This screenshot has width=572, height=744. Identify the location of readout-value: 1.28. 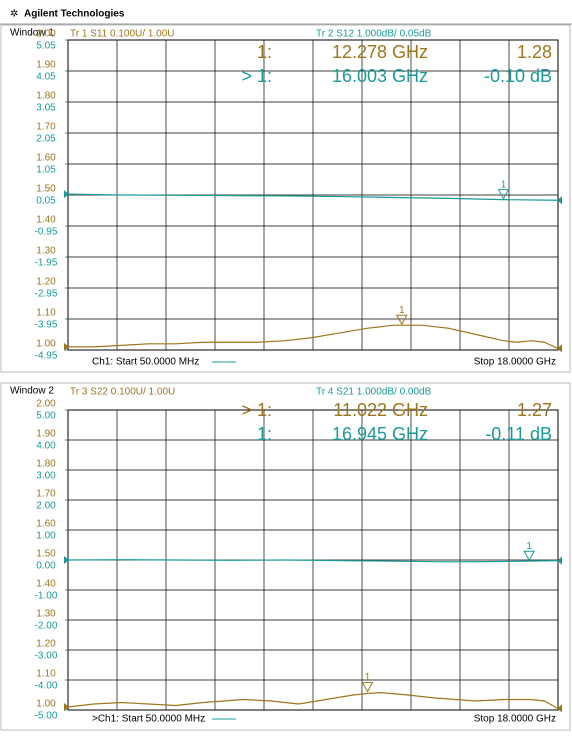
(534, 52).